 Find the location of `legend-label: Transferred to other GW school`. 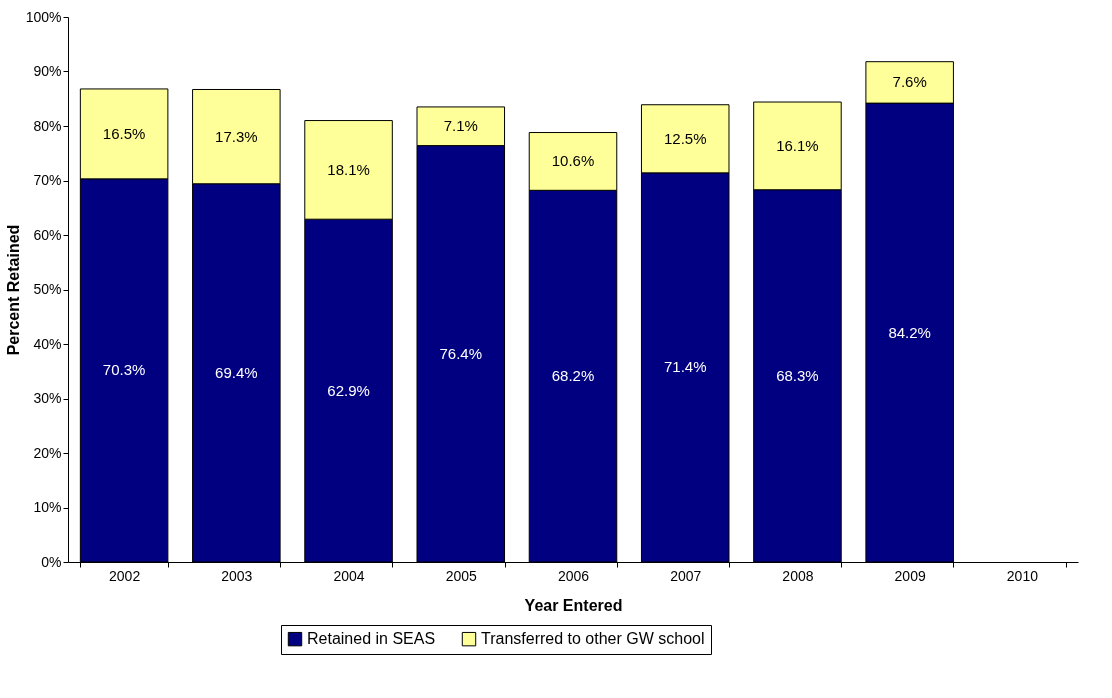

legend-label: Transferred to other GW school is located at coordinates (593, 639).